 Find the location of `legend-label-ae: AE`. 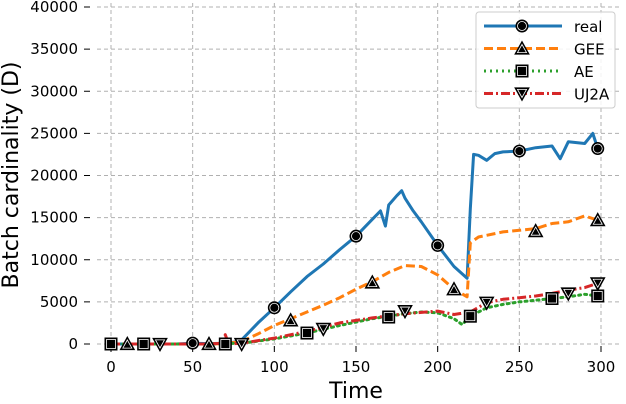

legend-label-ae: AE is located at coordinates (584, 72).